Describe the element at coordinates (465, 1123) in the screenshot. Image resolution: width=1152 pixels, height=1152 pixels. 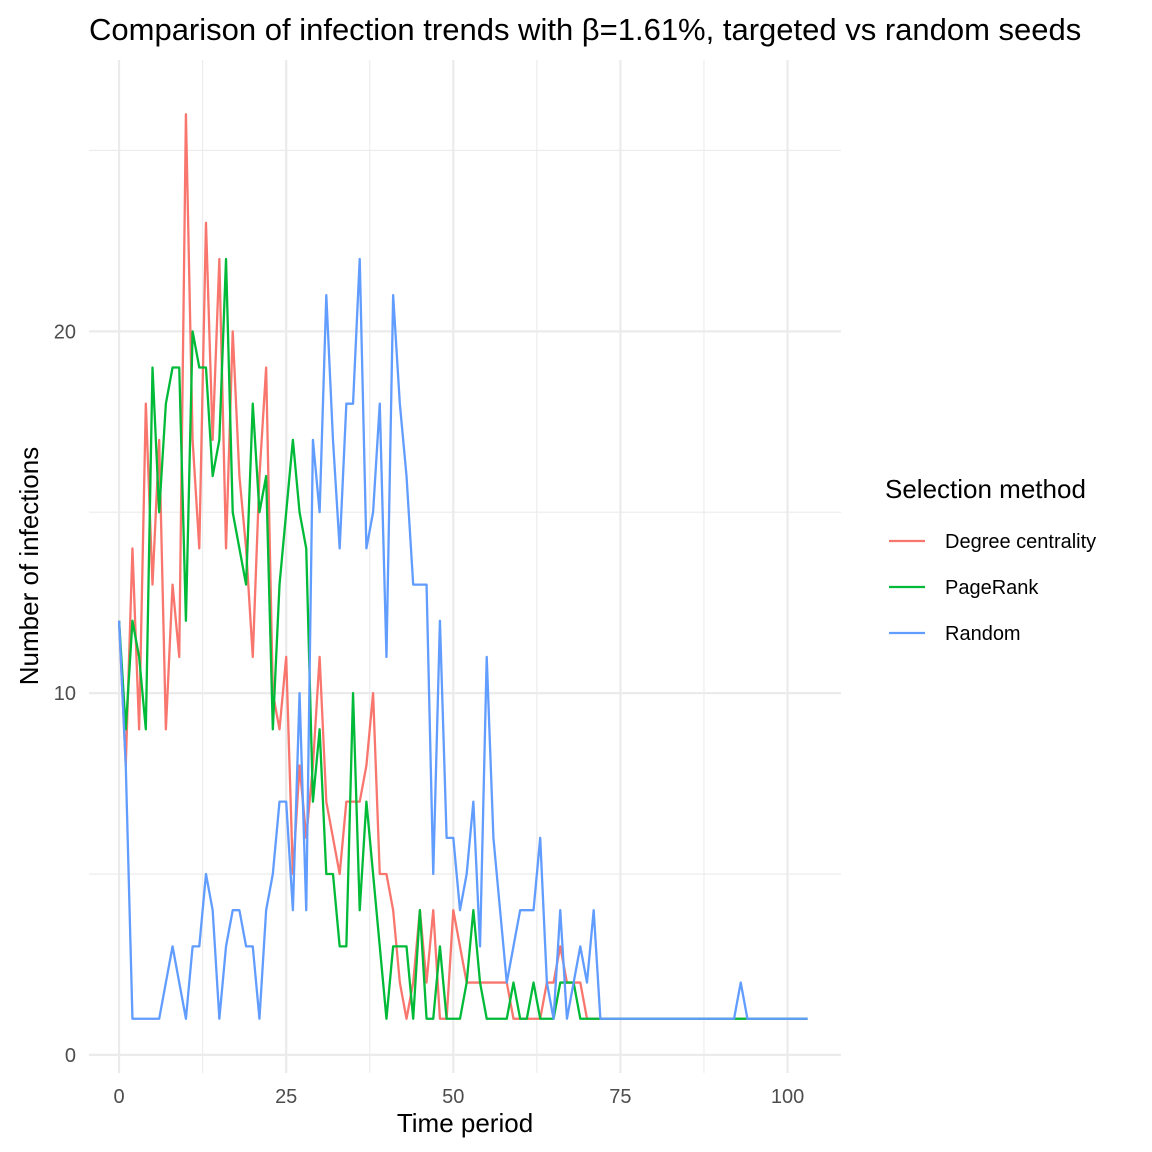
I see `x-axis-title: Time period` at that location.